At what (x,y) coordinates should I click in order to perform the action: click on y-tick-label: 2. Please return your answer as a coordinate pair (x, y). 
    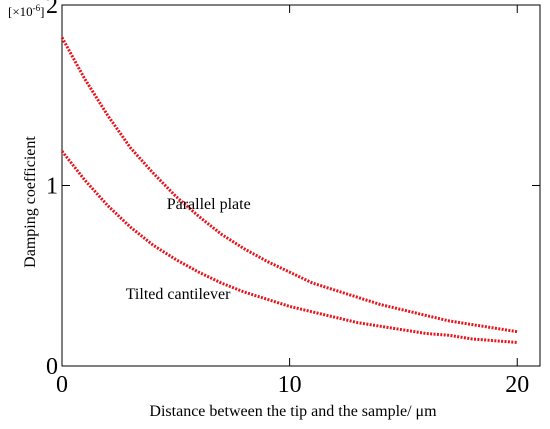
    Looking at the image, I should click on (52, 9).